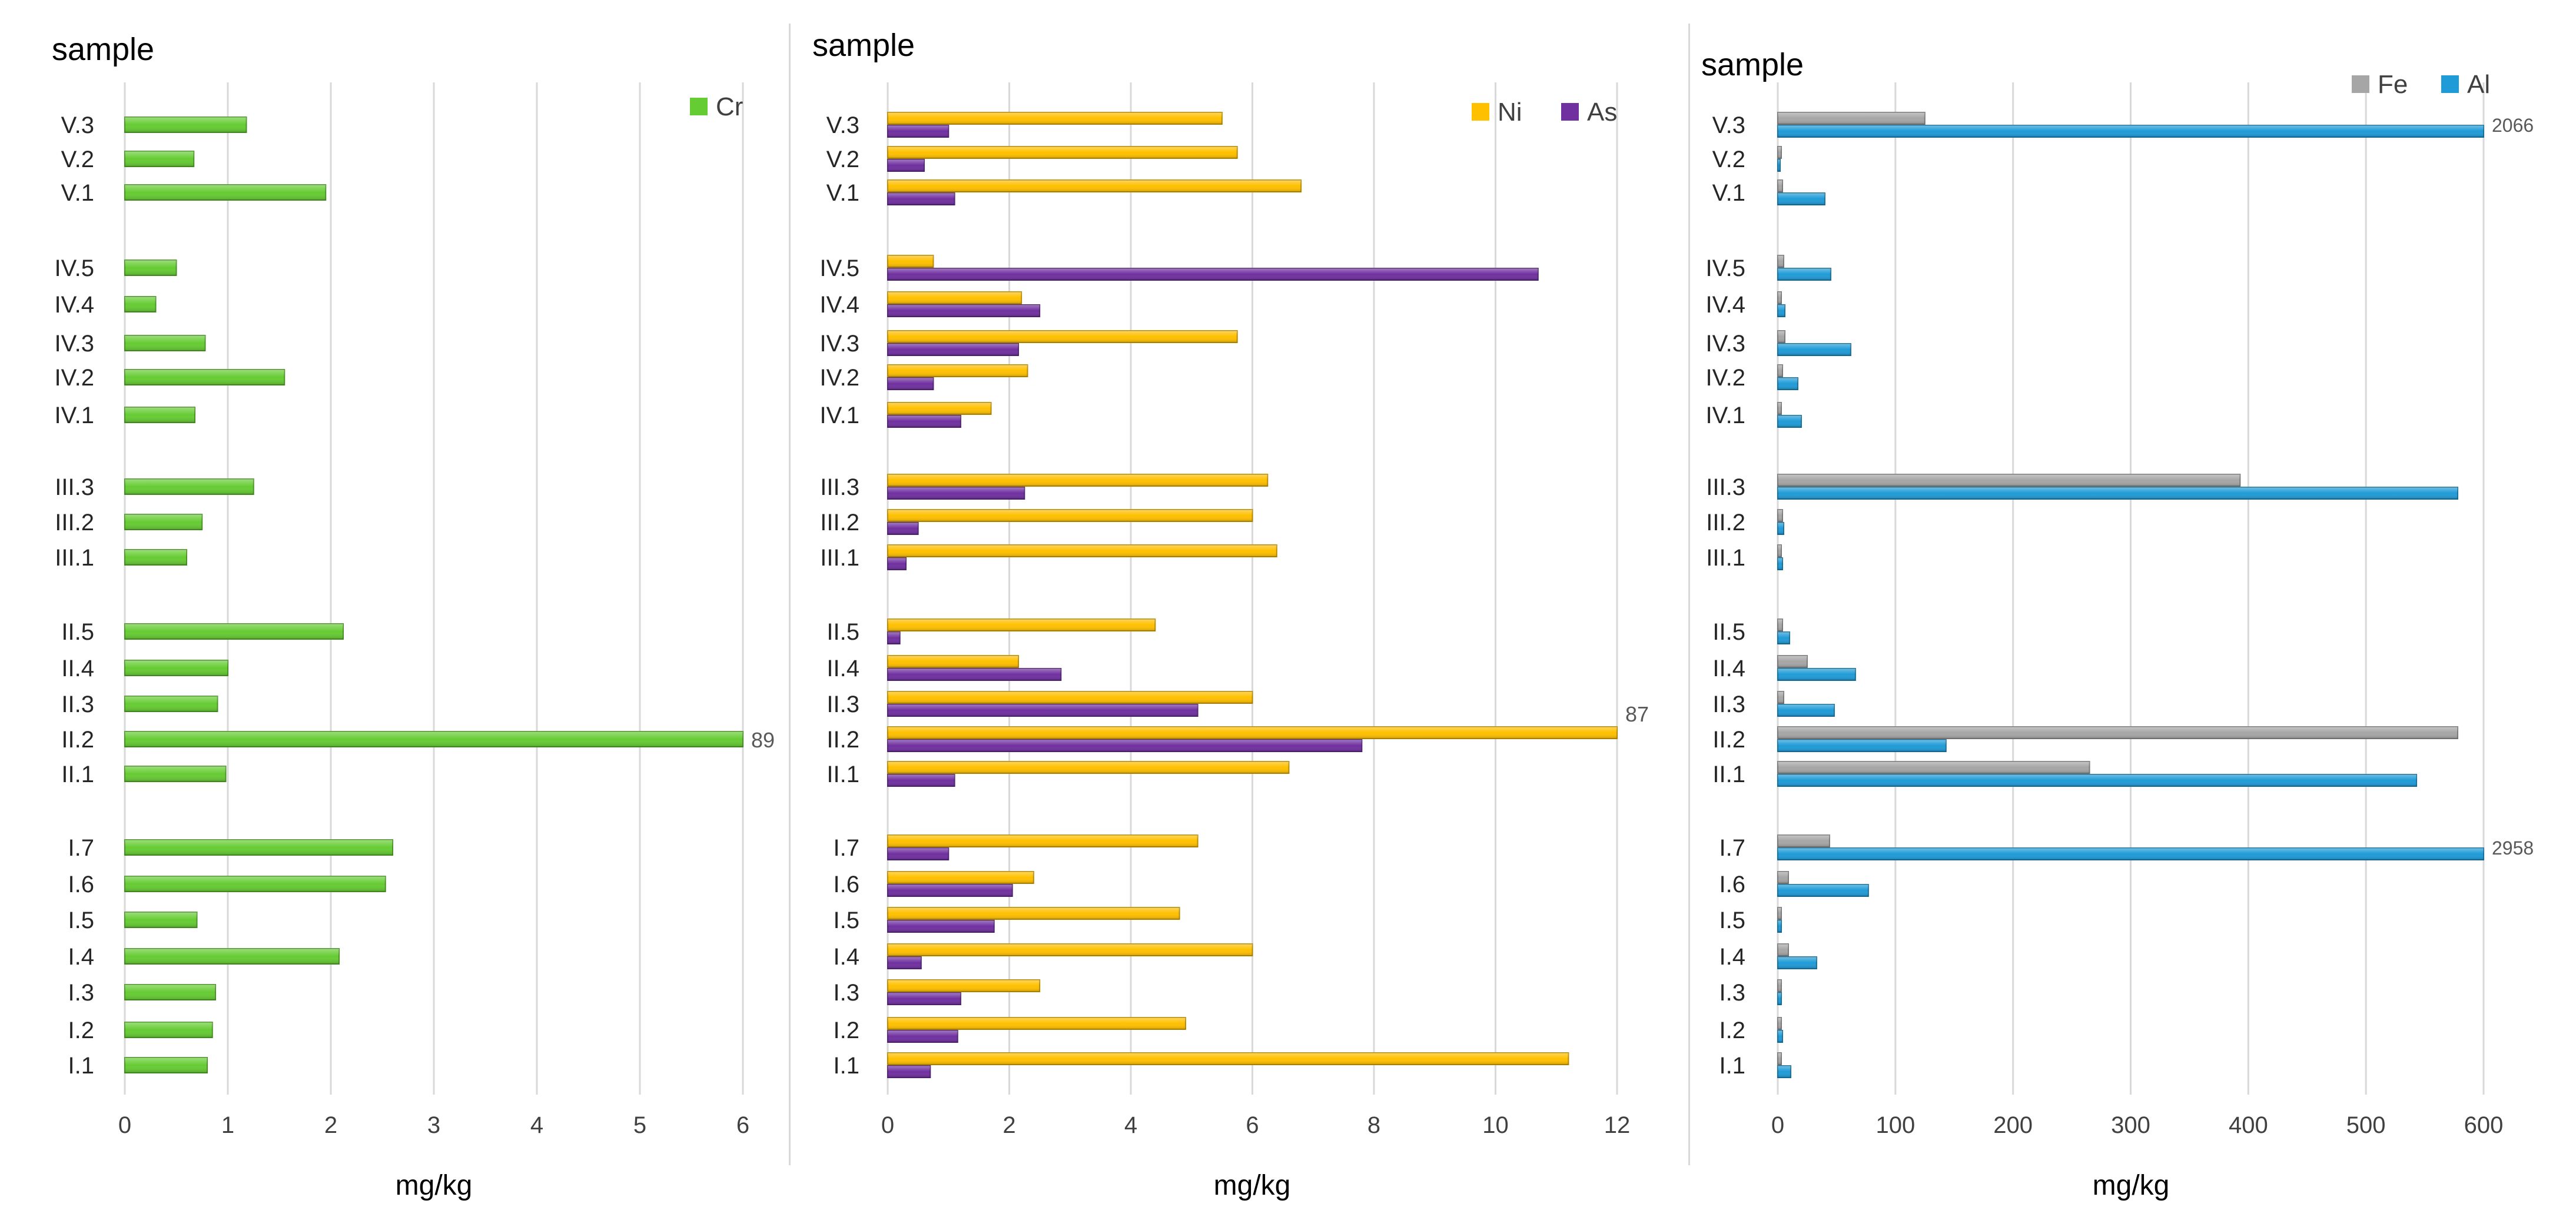  Describe the element at coordinates (77, 125) in the screenshot. I see `category-label: V.3` at that location.